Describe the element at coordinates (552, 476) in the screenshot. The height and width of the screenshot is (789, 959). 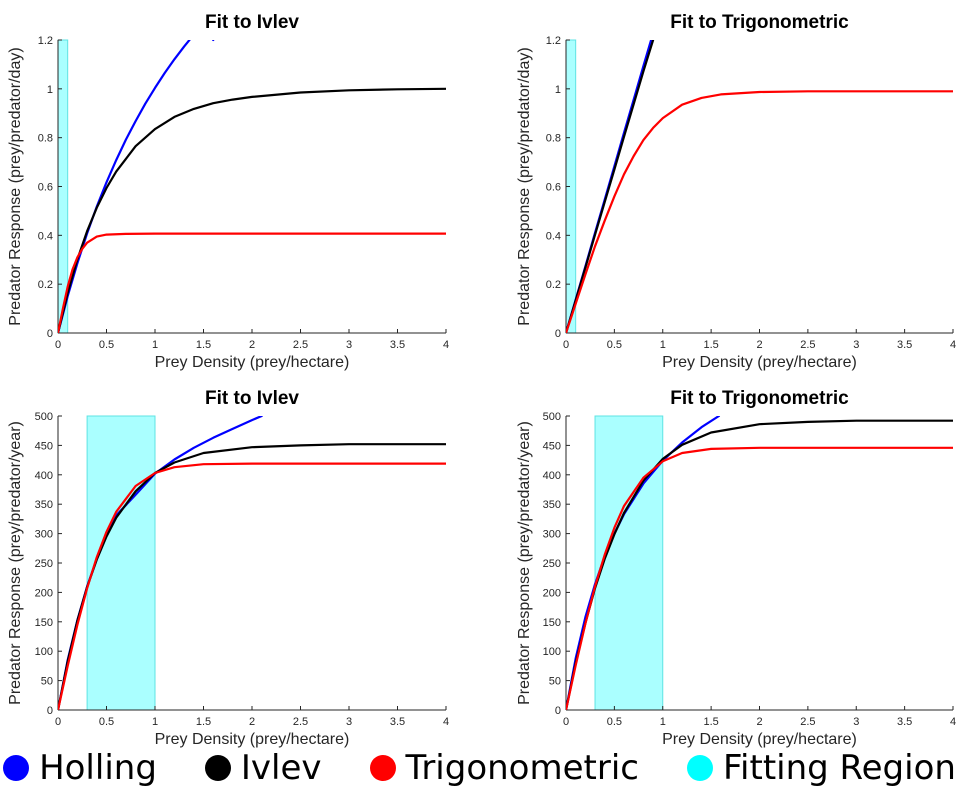
I see `y-tick-label: 400` at that location.